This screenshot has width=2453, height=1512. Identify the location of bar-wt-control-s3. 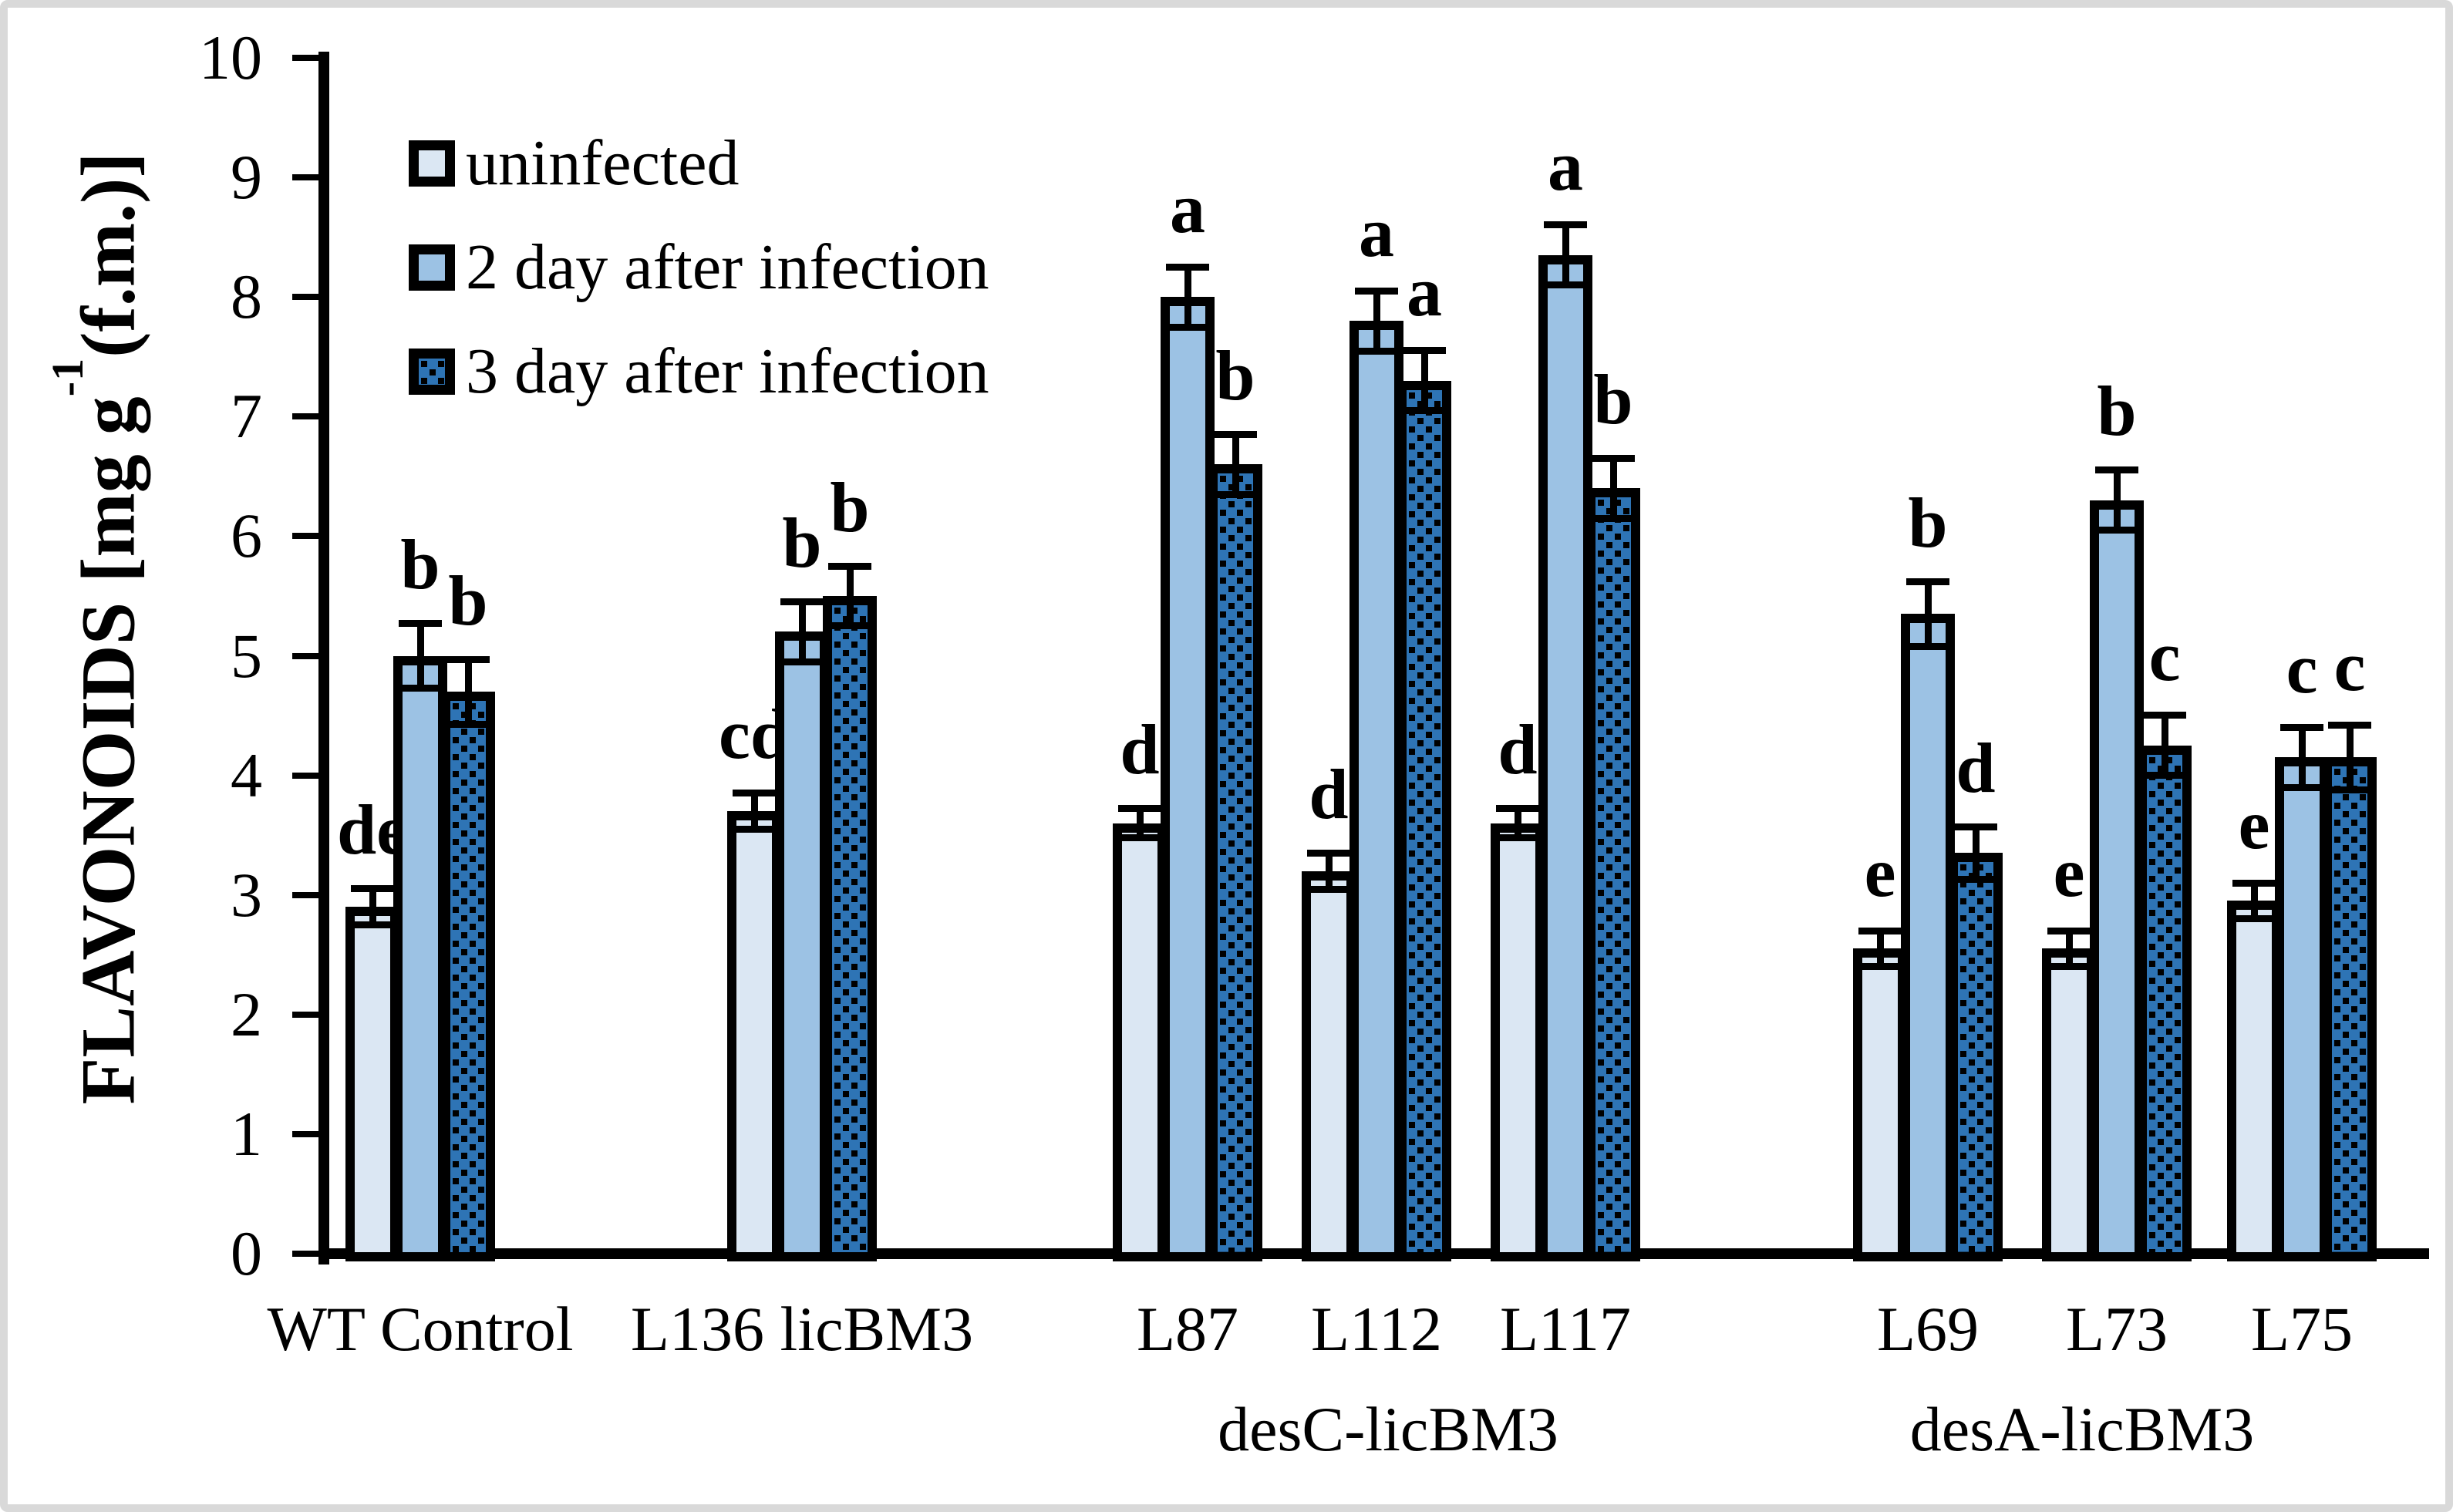
(468, 976).